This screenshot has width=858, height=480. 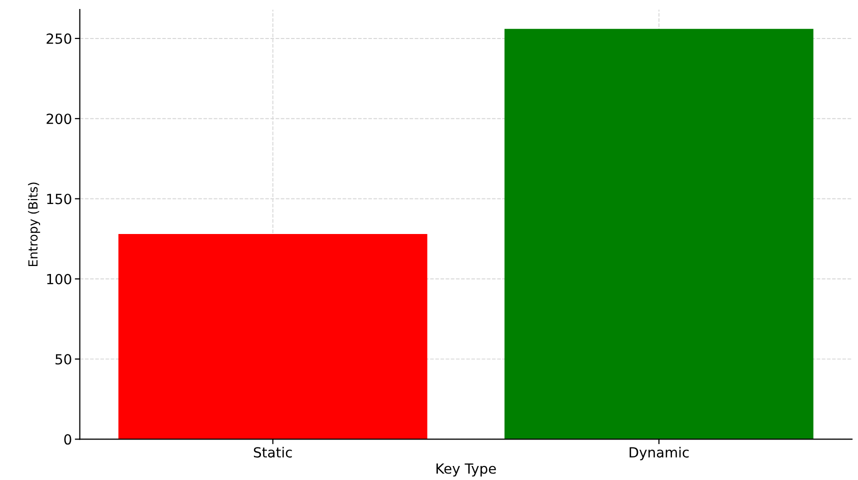 I want to click on y-tick-label: 50, so click(x=64, y=359).